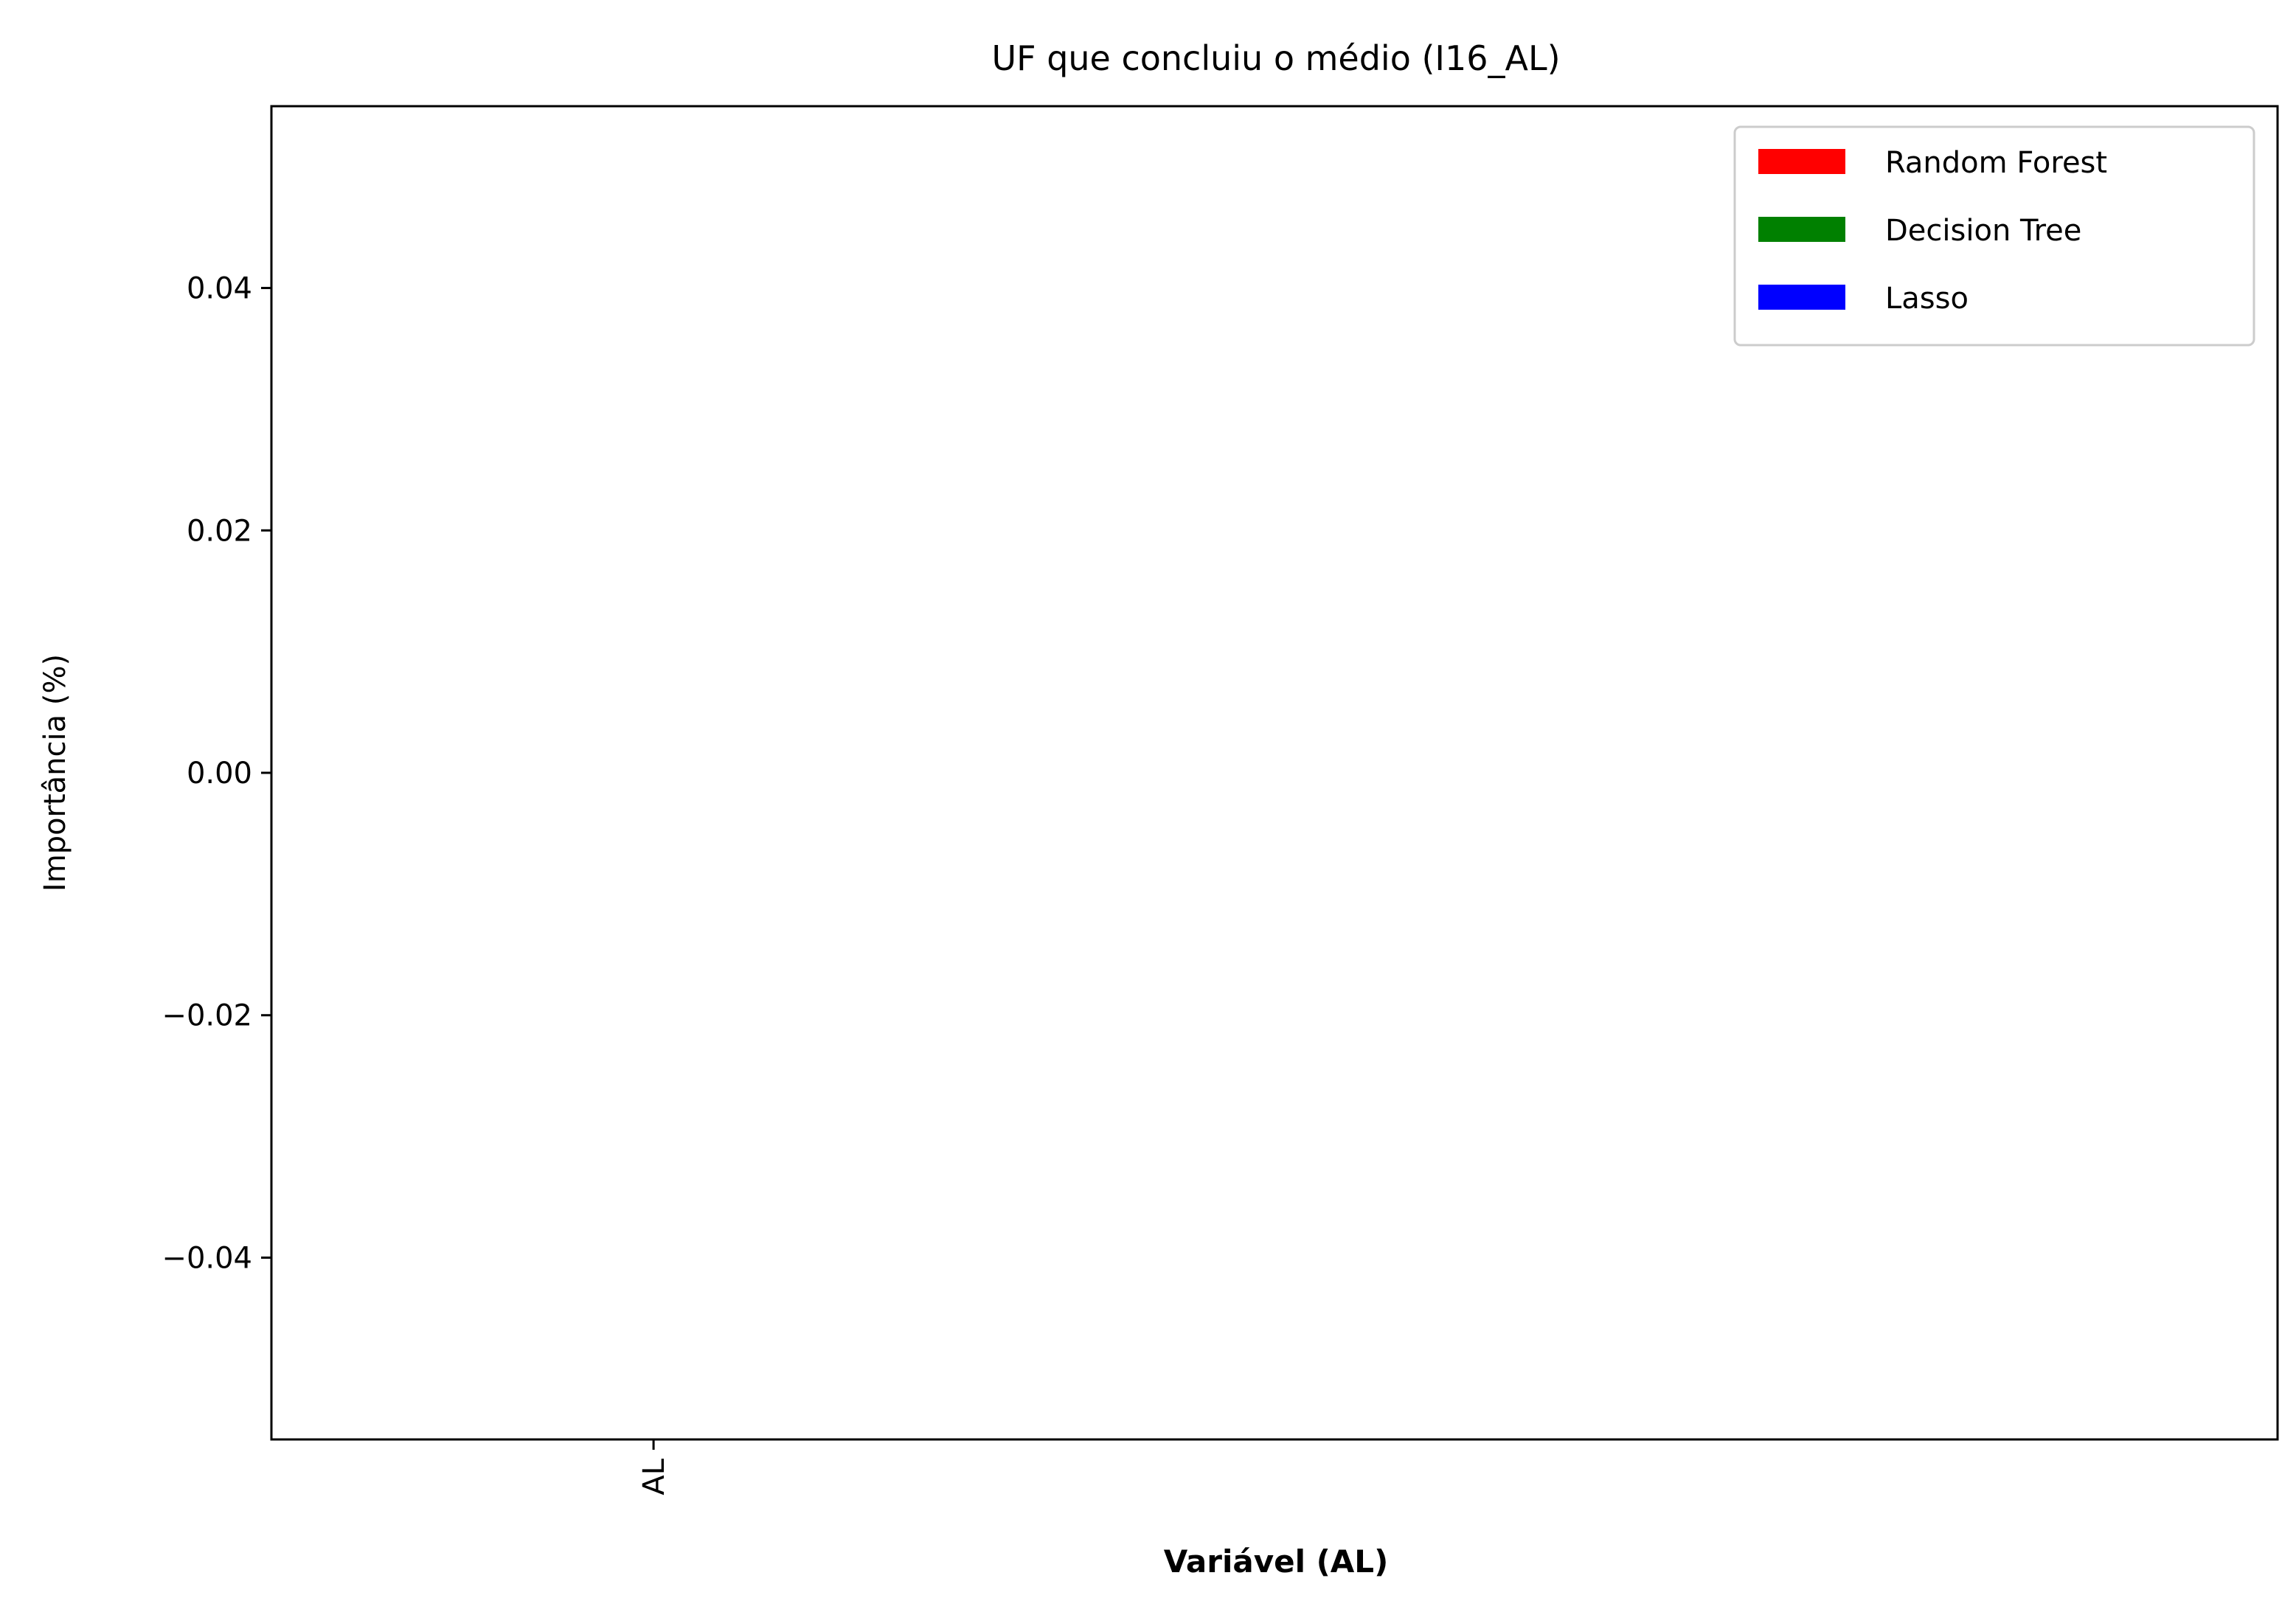 This screenshot has height=1612, width=2296. Describe the element at coordinates (219, 774) in the screenshot. I see `y-tick-label: 0.00` at that location.